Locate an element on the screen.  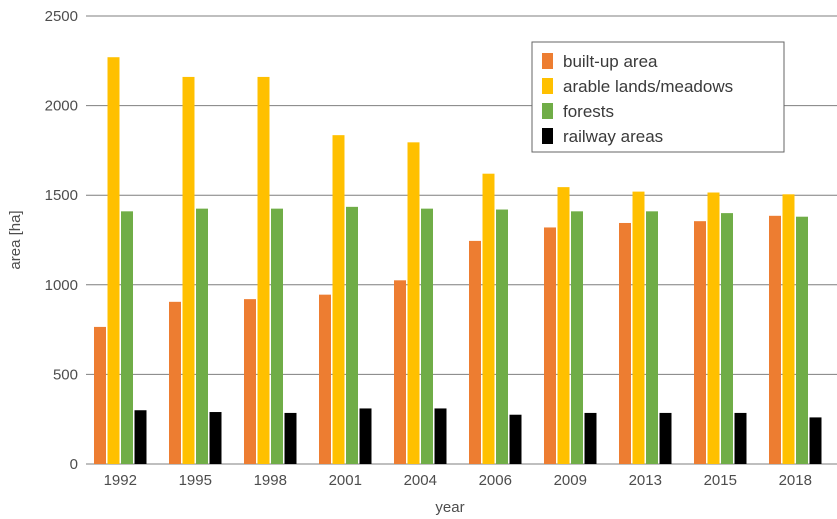
bar-arable-lands-meadows-1992 is located at coordinates (113, 260).